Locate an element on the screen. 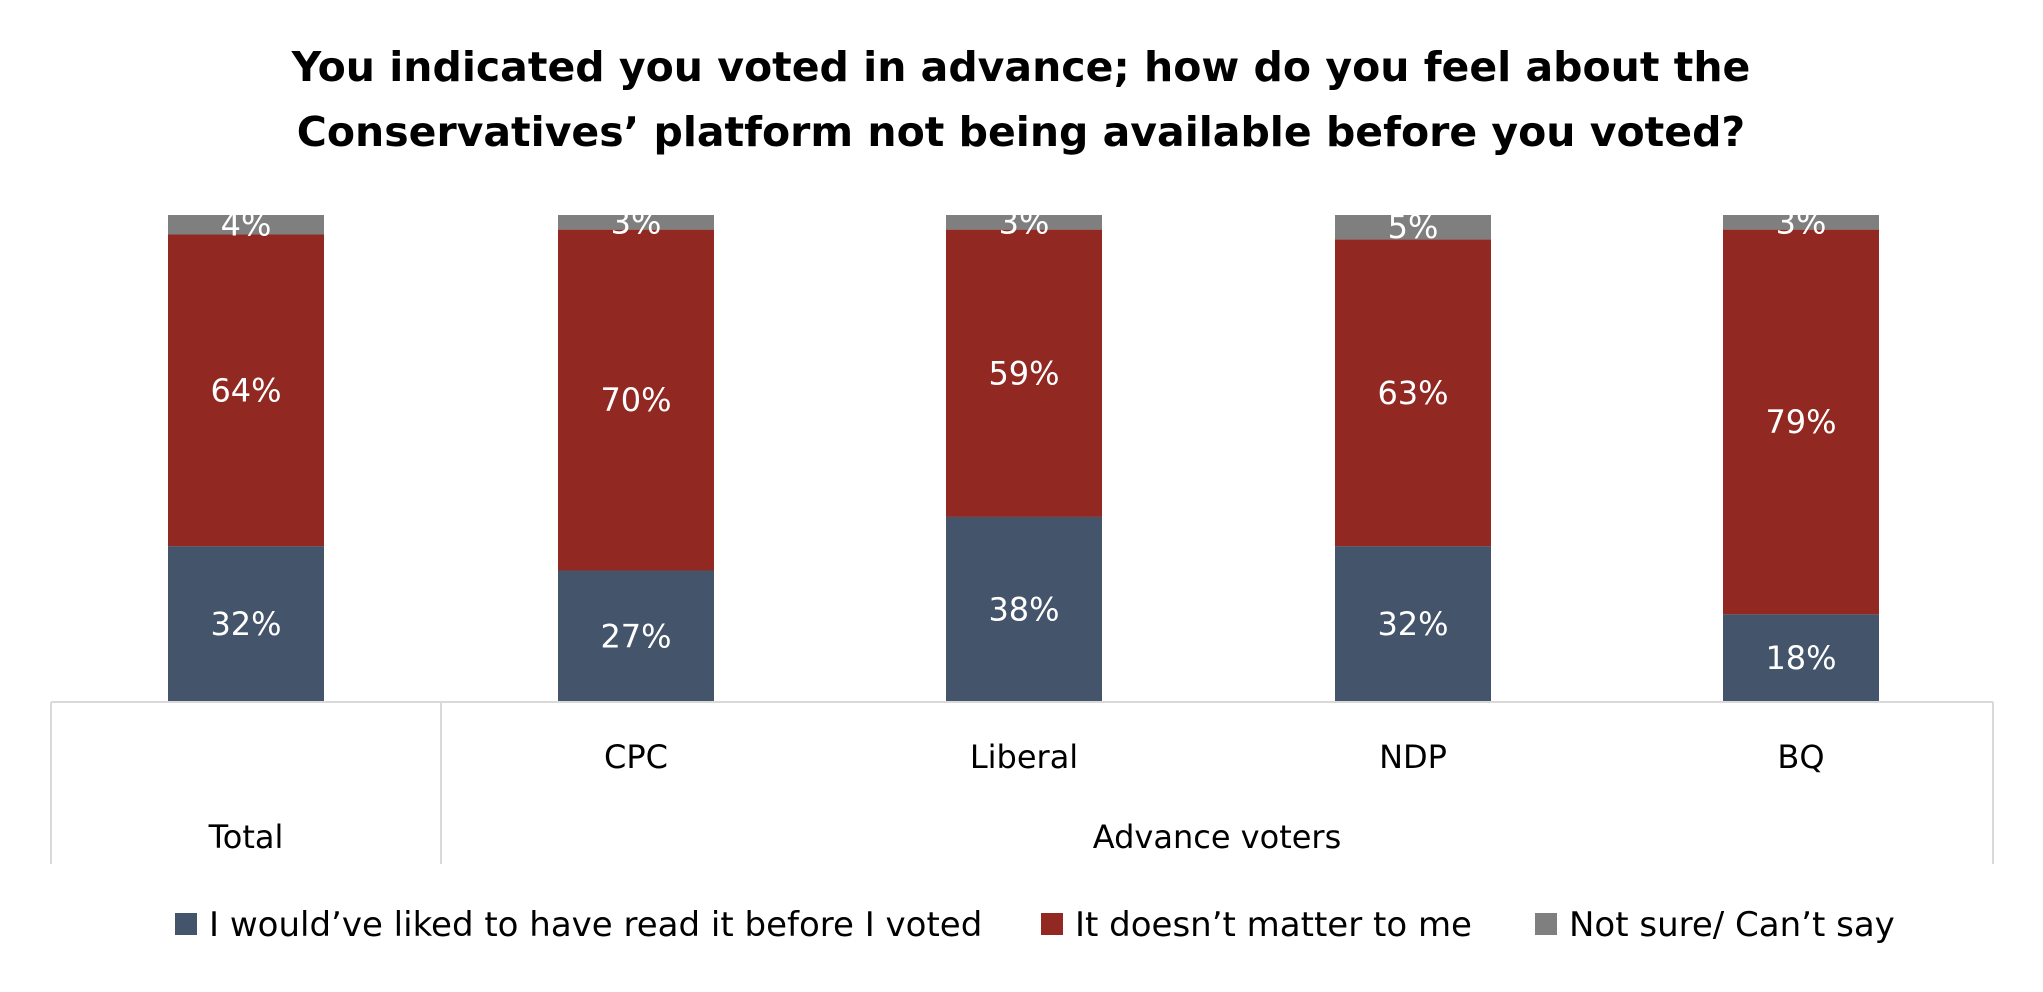 The image size is (2043, 992). data-label-liberal-not-sure: 3% is located at coordinates (1024, 222).